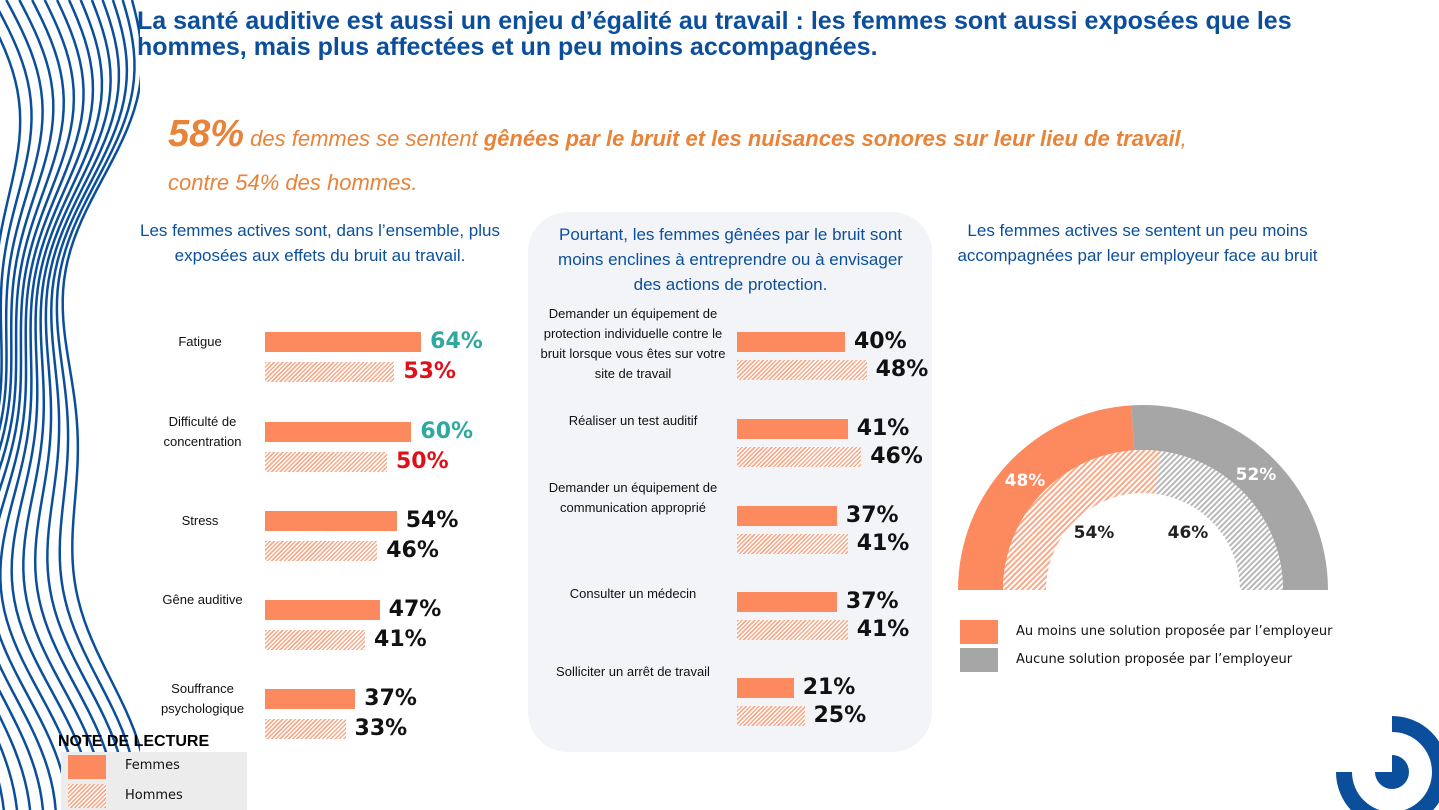 This screenshot has width=1439, height=810. I want to click on note-hommes: Hommes, so click(154, 795).